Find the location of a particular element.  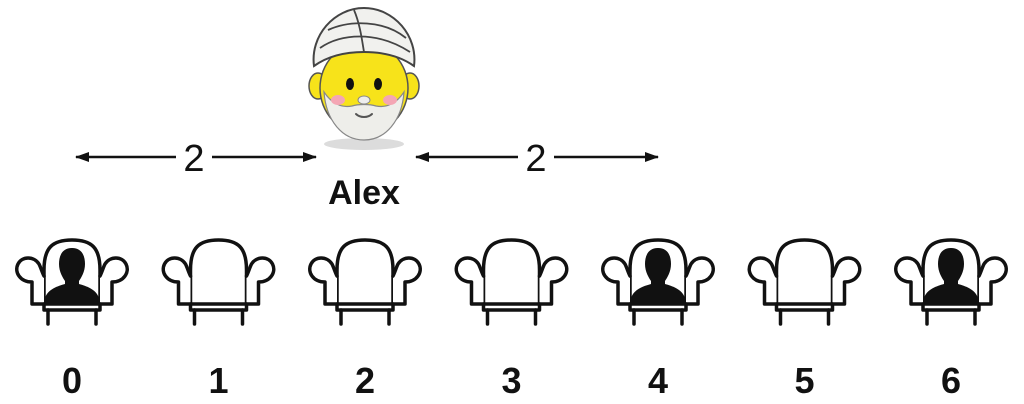

seat-index-label: 2 is located at coordinates (365, 380).